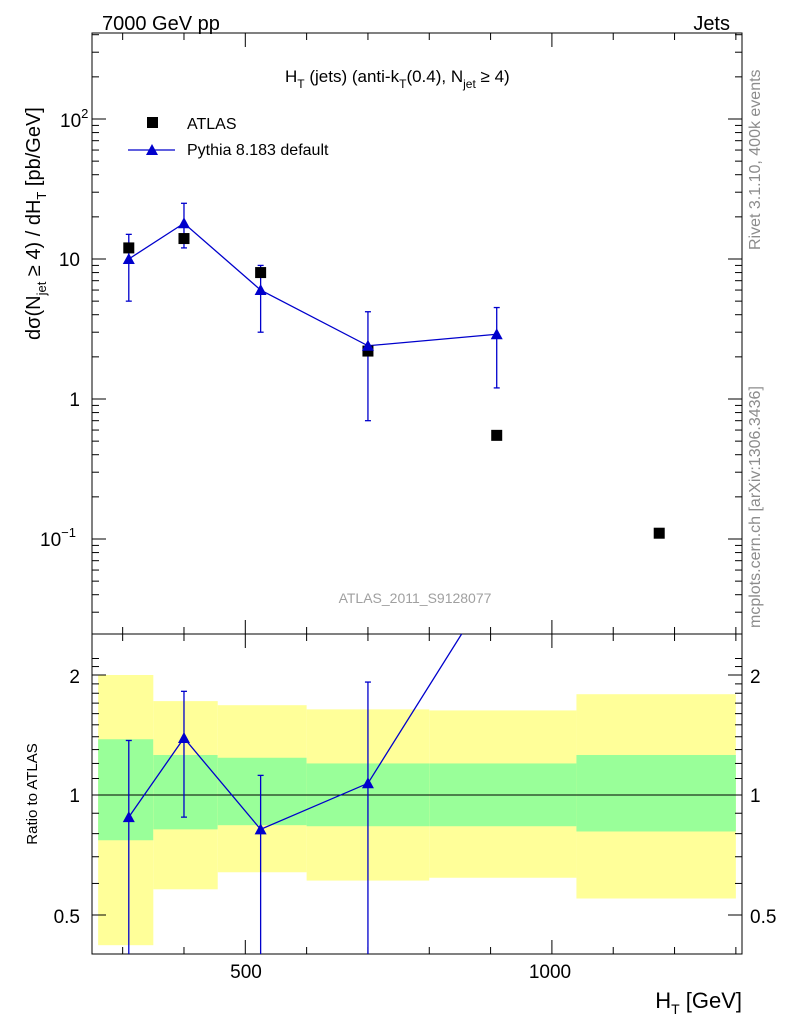  I want to click on plot-title: HT (jets) (anti-kT(0.4), Njet ≥ 4), so click(397, 79).